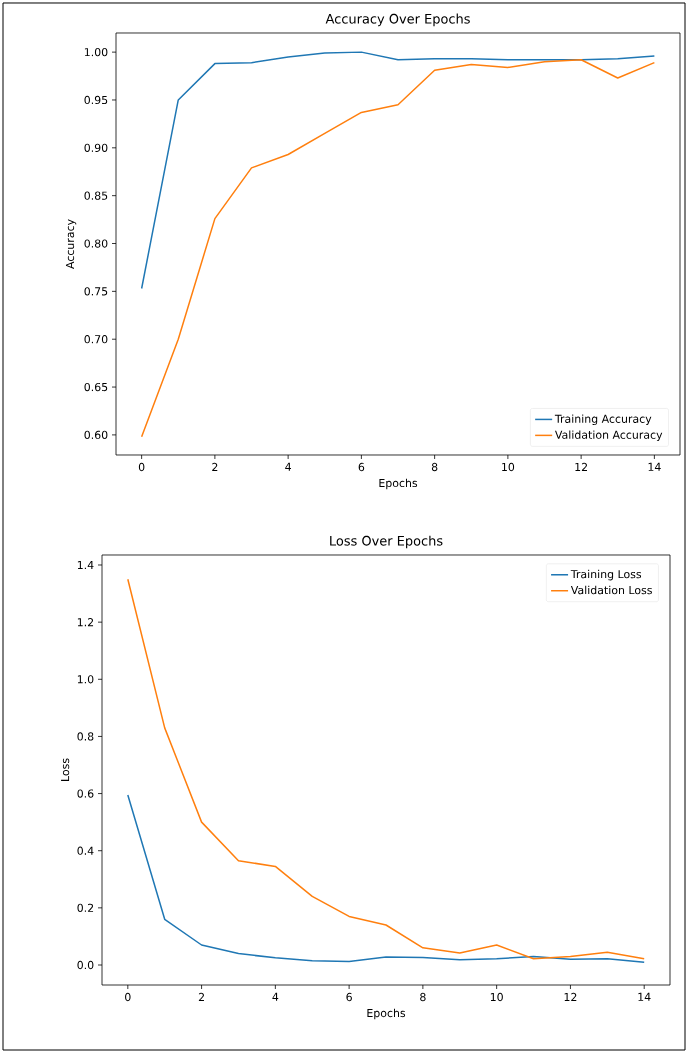 The width and height of the screenshot is (688, 1053). I want to click on y-tick-label: 0.80, so click(96, 243).